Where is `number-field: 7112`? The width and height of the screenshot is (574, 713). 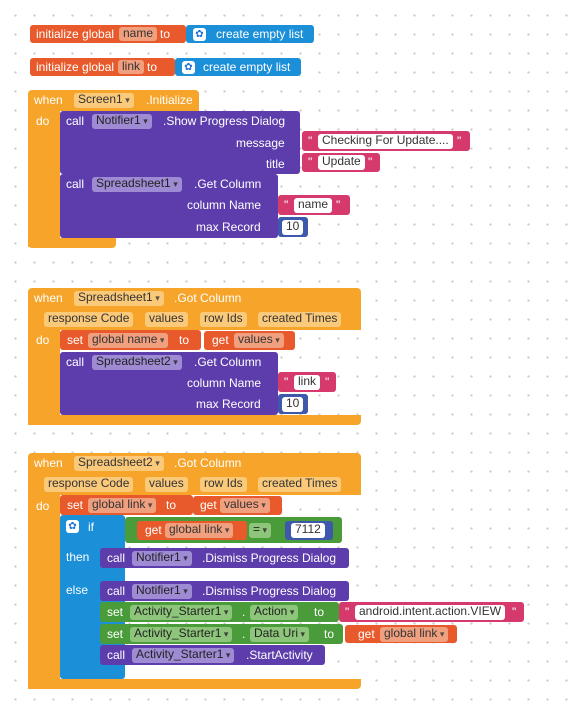
number-field: 7112 is located at coordinates (308, 530).